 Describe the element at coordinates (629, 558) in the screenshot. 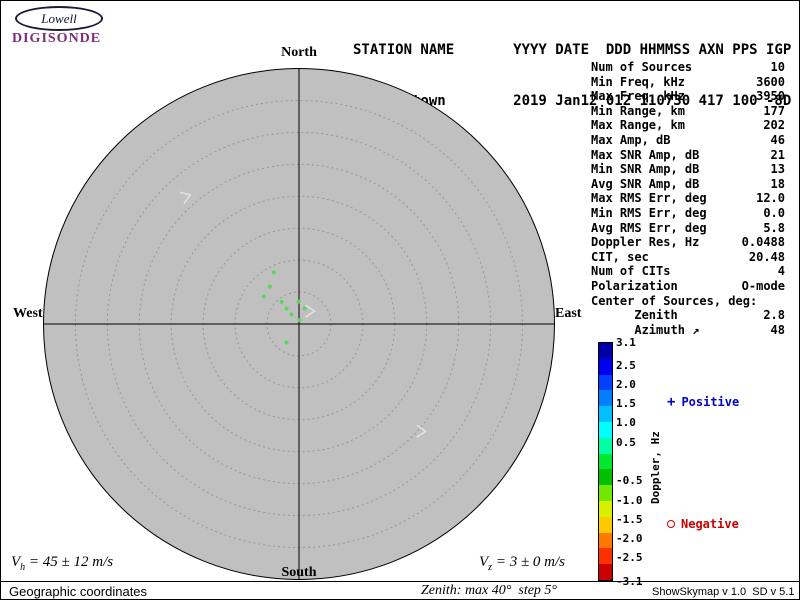

I see `colorbar-tick-label: -2.5` at that location.